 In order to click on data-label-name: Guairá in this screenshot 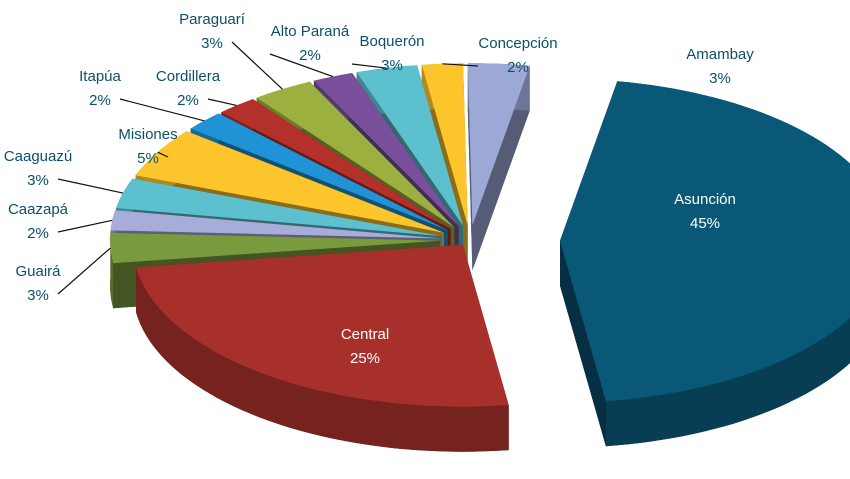, I will do `click(38, 271)`.